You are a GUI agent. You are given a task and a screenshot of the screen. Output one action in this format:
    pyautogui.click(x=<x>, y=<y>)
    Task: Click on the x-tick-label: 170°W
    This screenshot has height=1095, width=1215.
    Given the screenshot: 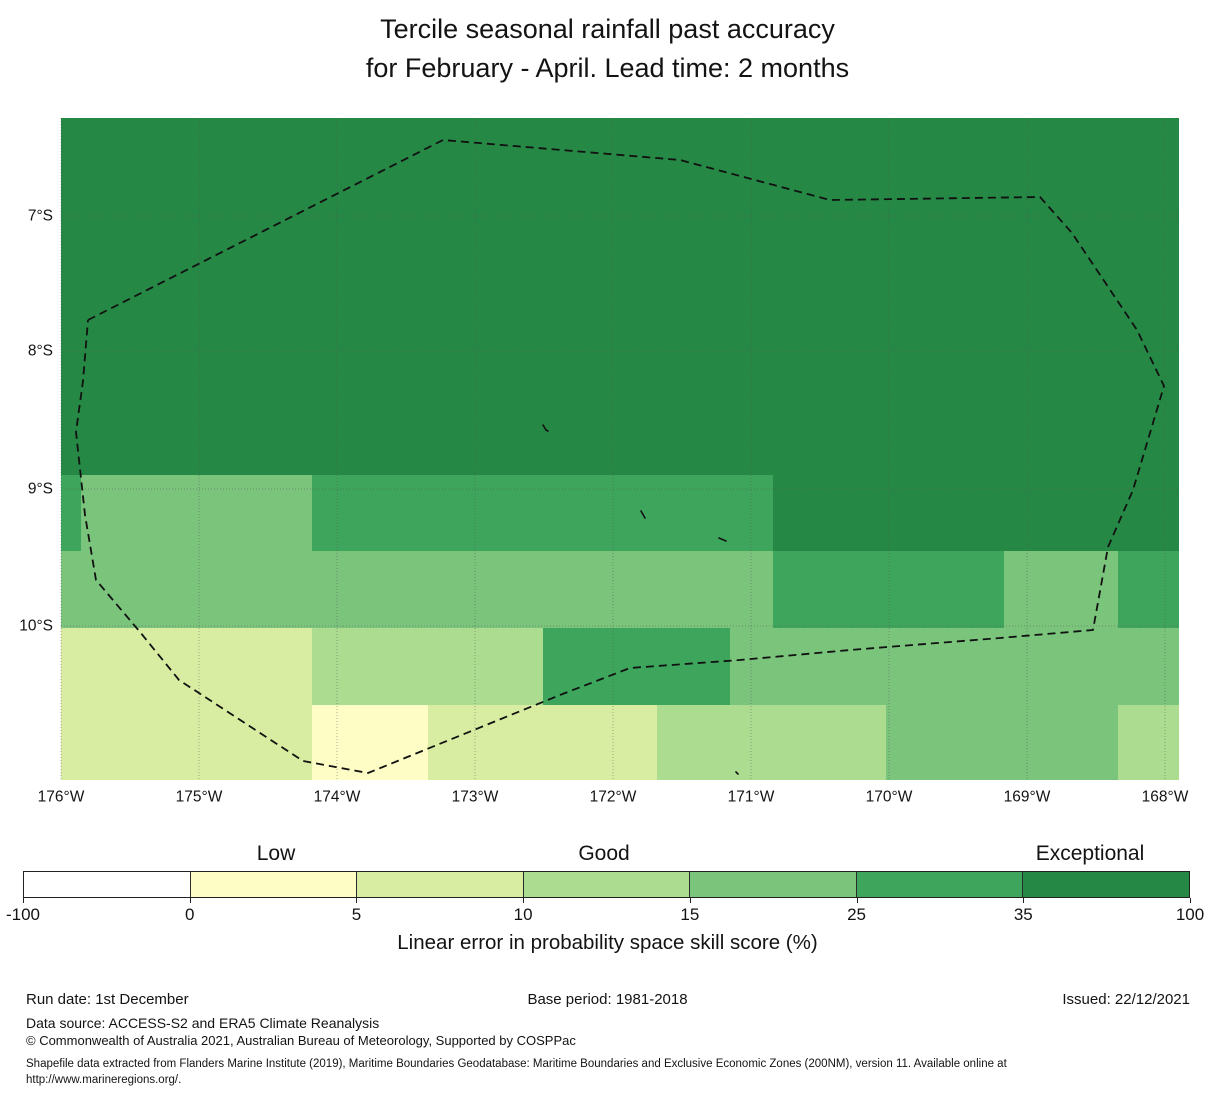 What is the action you would take?
    pyautogui.click(x=889, y=796)
    